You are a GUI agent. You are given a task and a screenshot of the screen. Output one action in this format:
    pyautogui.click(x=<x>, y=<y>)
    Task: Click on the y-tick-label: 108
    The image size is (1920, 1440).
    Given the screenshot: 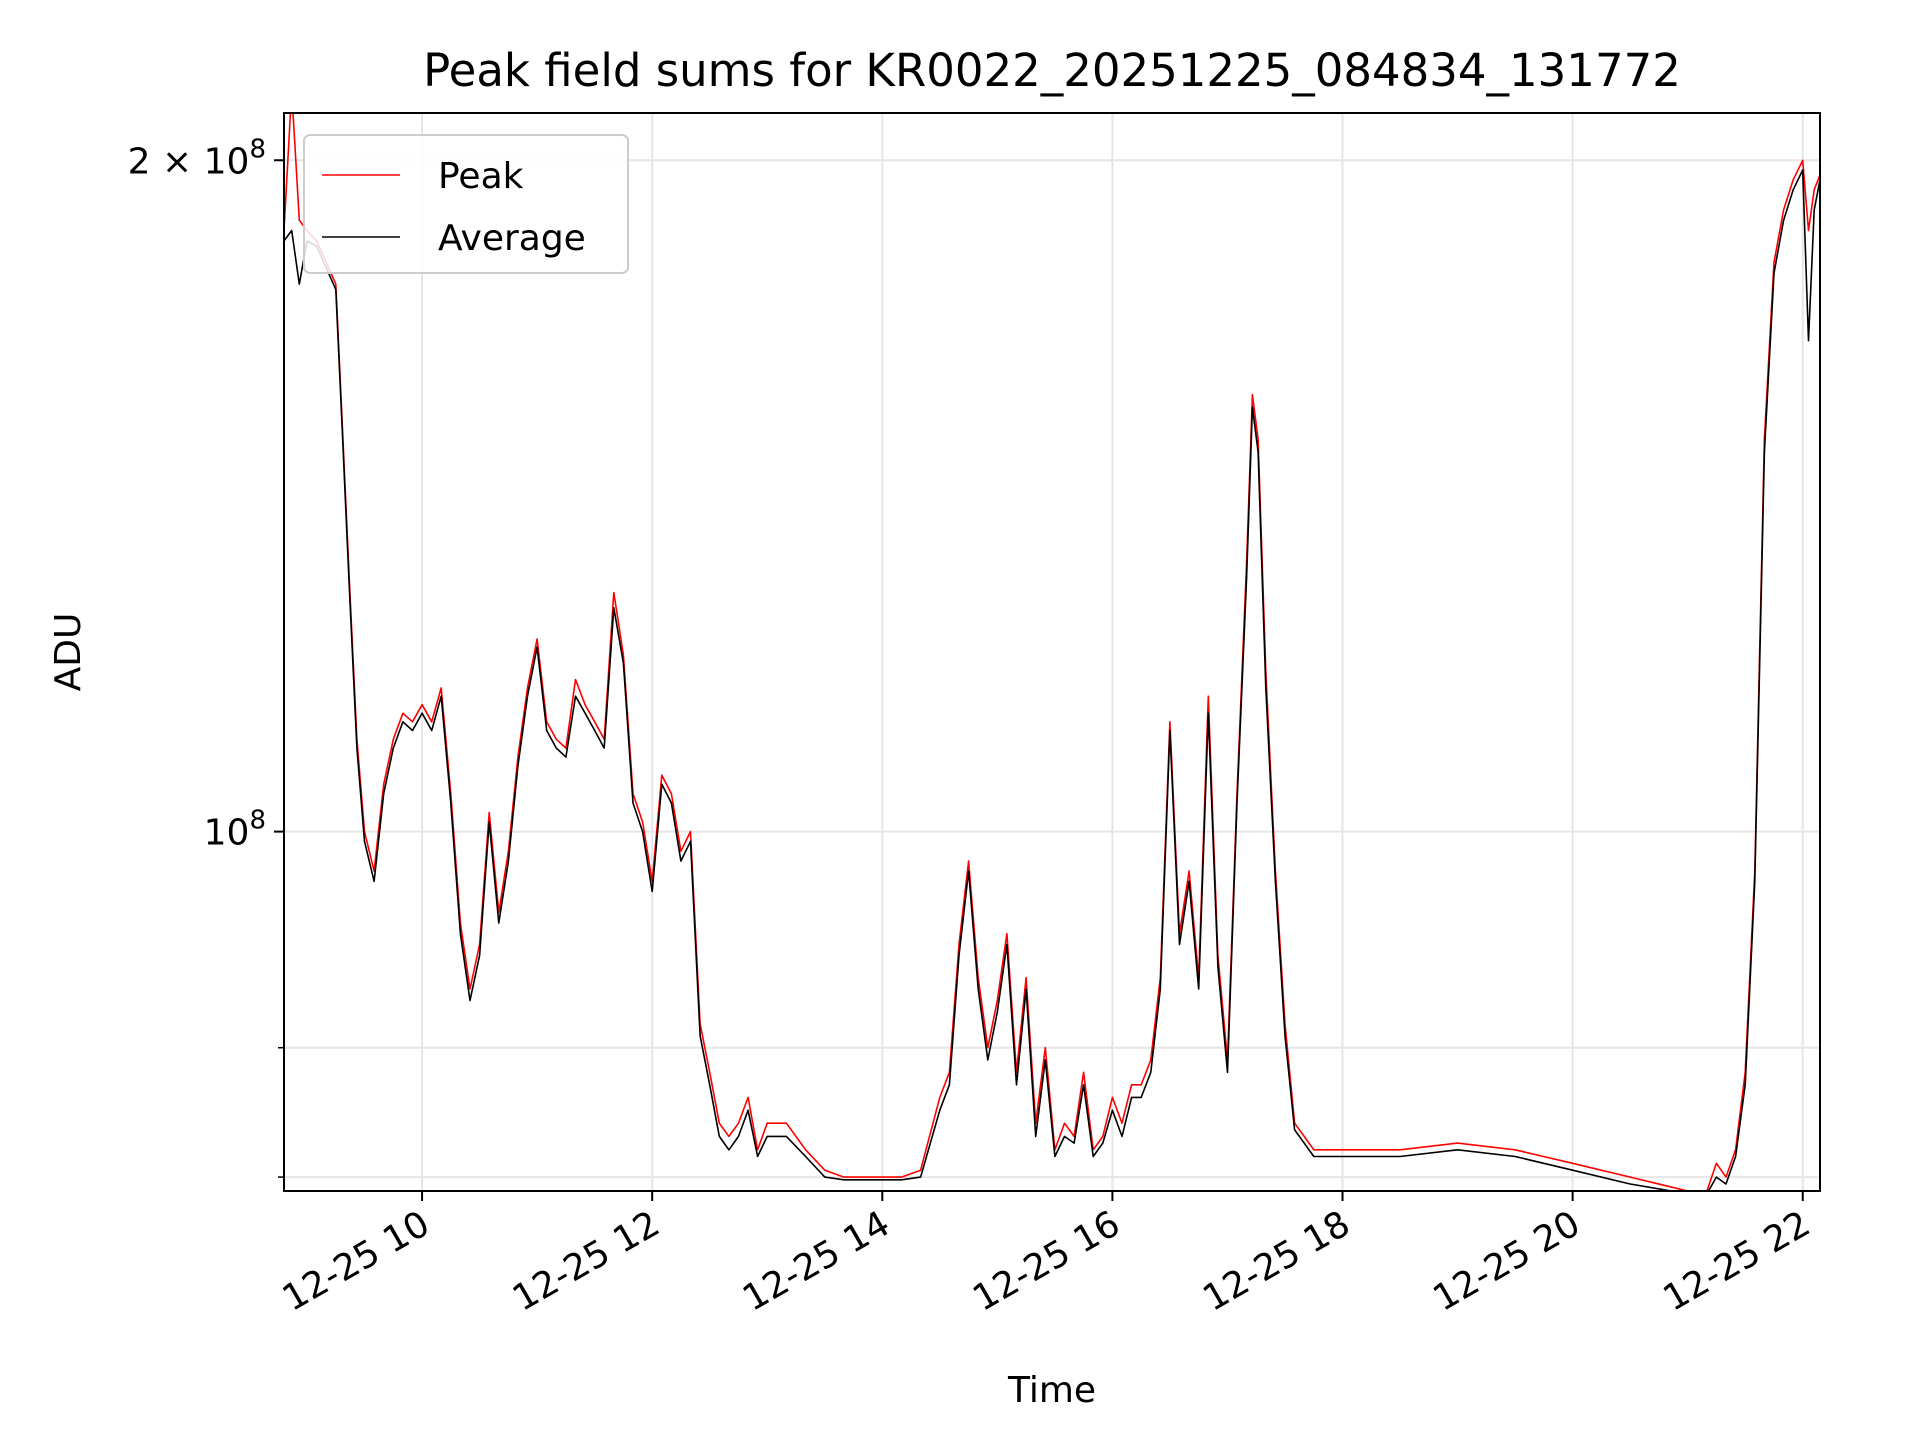 What is the action you would take?
    pyautogui.click(x=235, y=830)
    